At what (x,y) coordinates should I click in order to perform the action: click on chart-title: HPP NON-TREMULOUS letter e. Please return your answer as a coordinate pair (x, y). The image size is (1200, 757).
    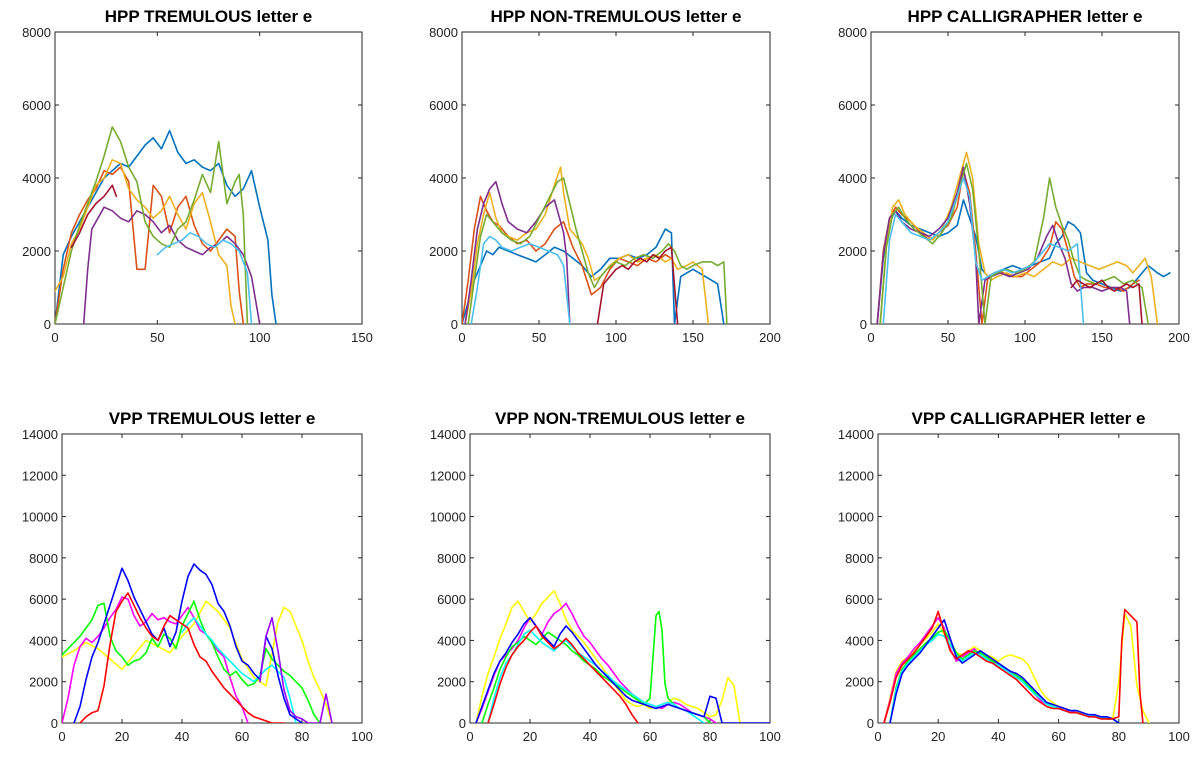
    Looking at the image, I should click on (616, 16).